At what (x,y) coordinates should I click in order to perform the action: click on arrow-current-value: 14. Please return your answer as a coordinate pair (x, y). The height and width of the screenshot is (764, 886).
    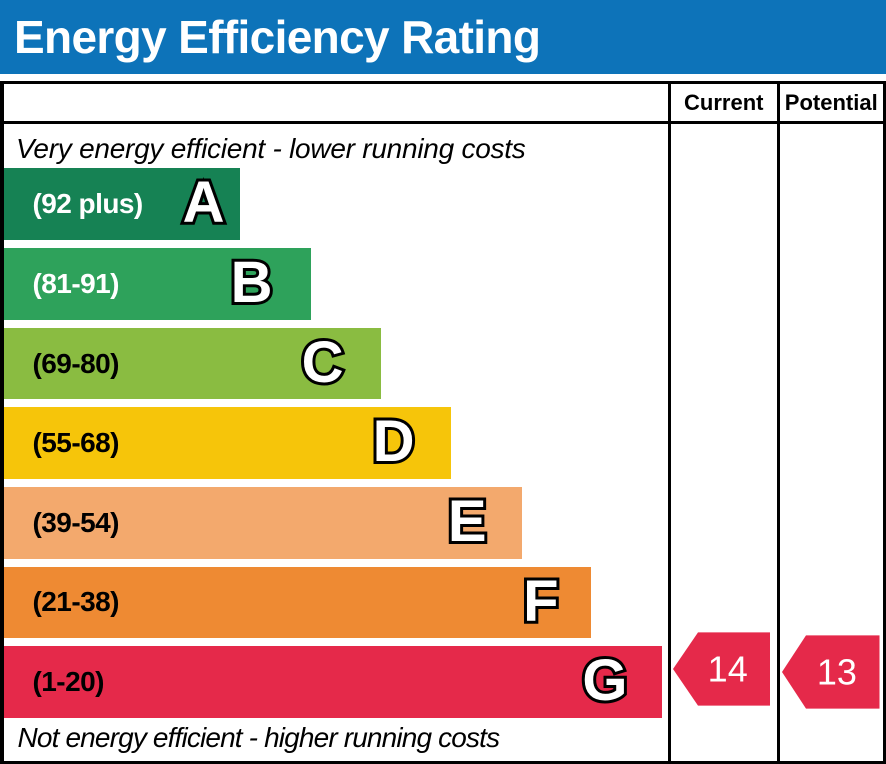
    Looking at the image, I should click on (728, 669).